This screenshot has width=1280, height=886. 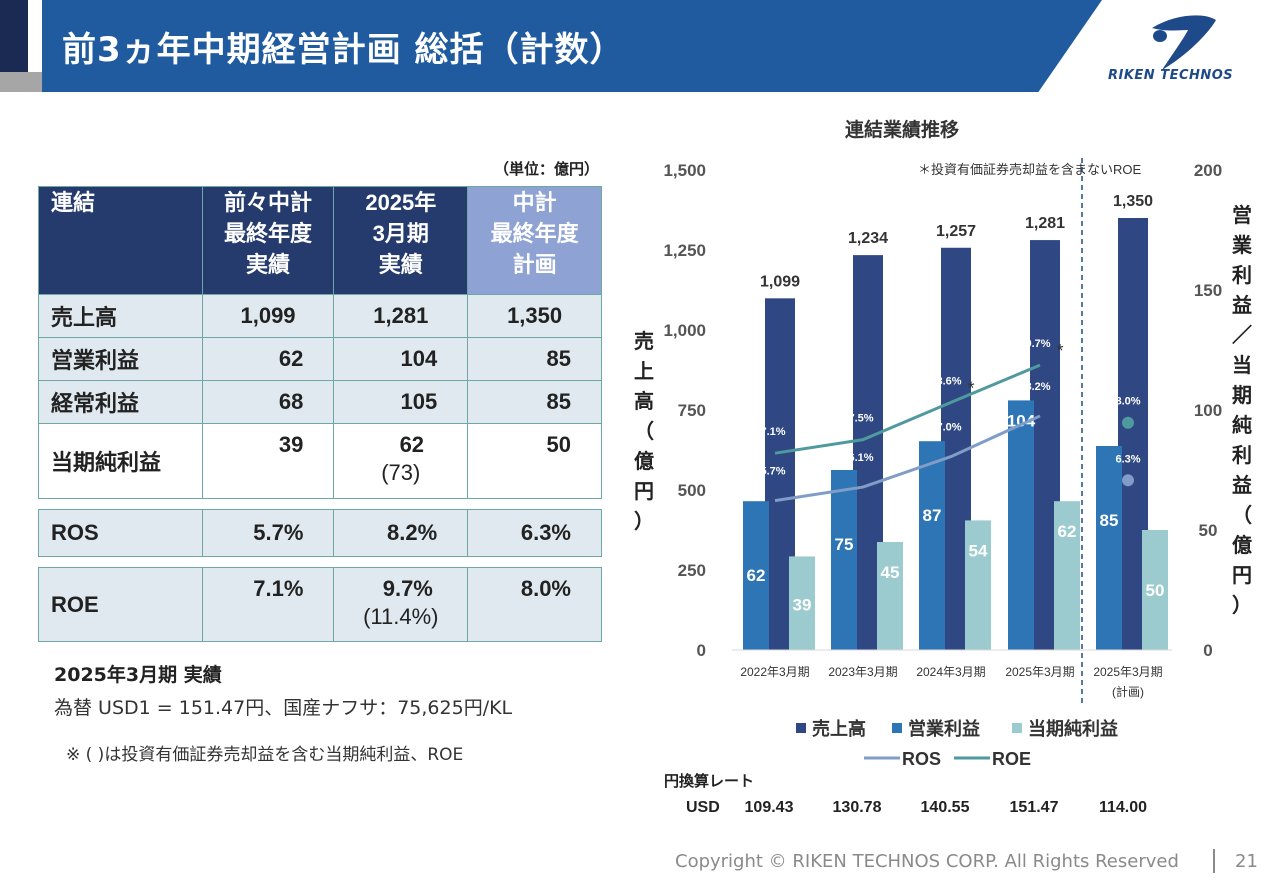 What do you see at coordinates (401, 359) in the screenshot?
I see `cell-value: 104` at bounding box center [401, 359].